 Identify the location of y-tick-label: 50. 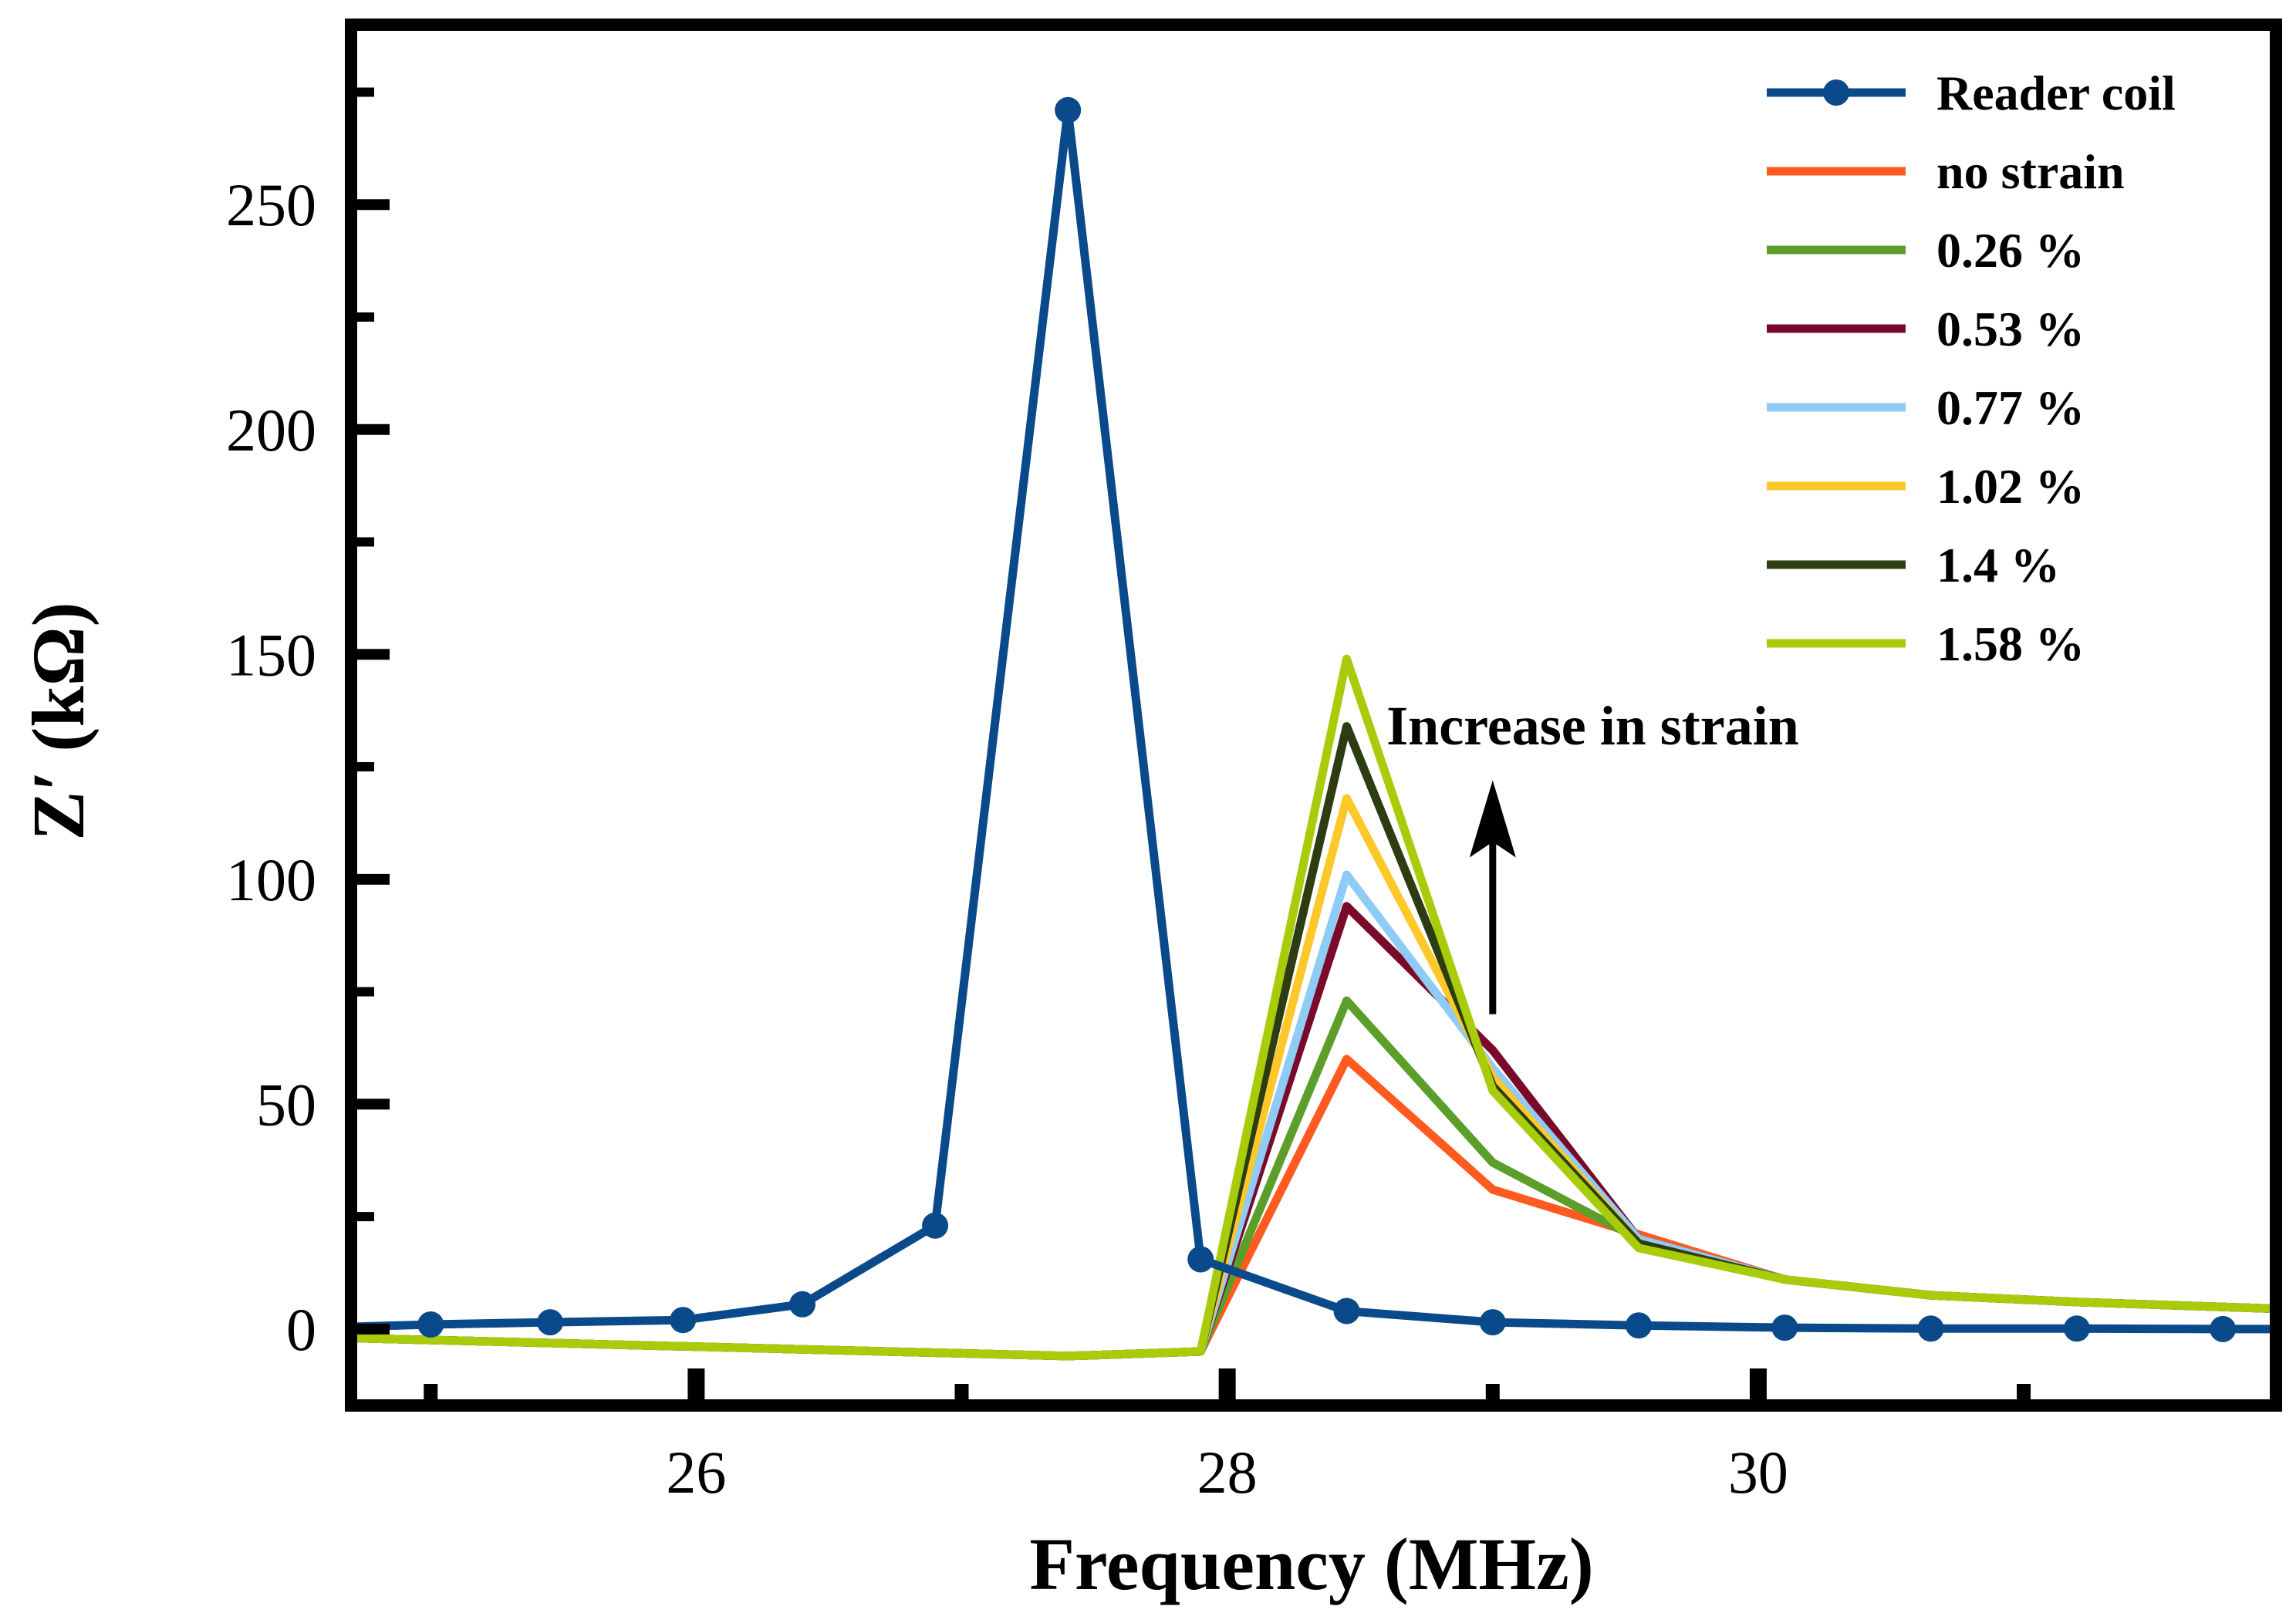
(286, 1104).